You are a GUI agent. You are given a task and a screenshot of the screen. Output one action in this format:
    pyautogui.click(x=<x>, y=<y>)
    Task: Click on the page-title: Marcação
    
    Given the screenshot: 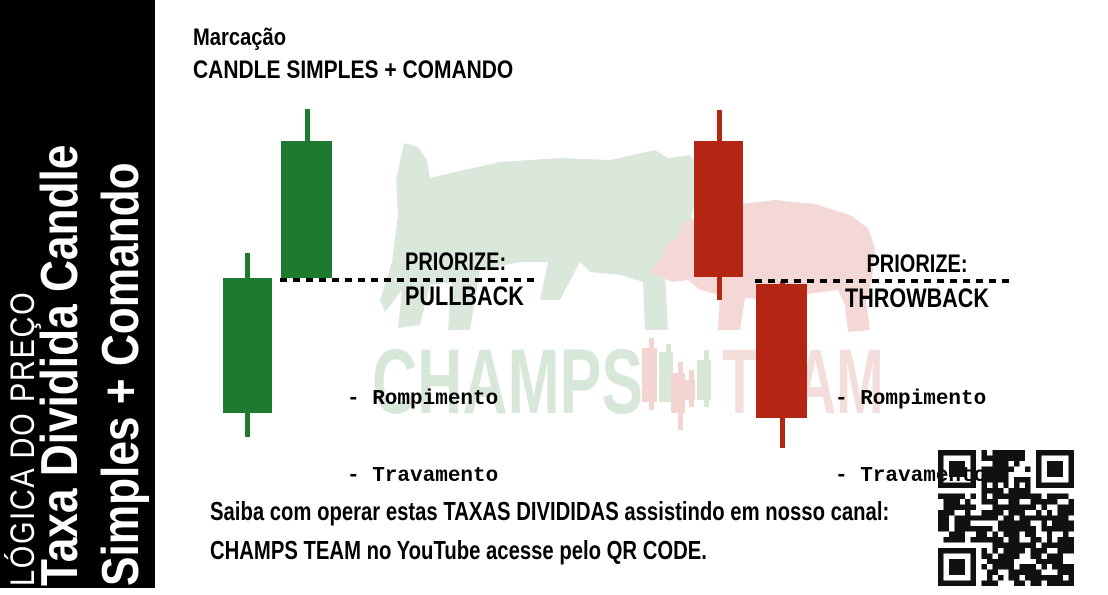 What is the action you would take?
    pyautogui.click(x=240, y=37)
    